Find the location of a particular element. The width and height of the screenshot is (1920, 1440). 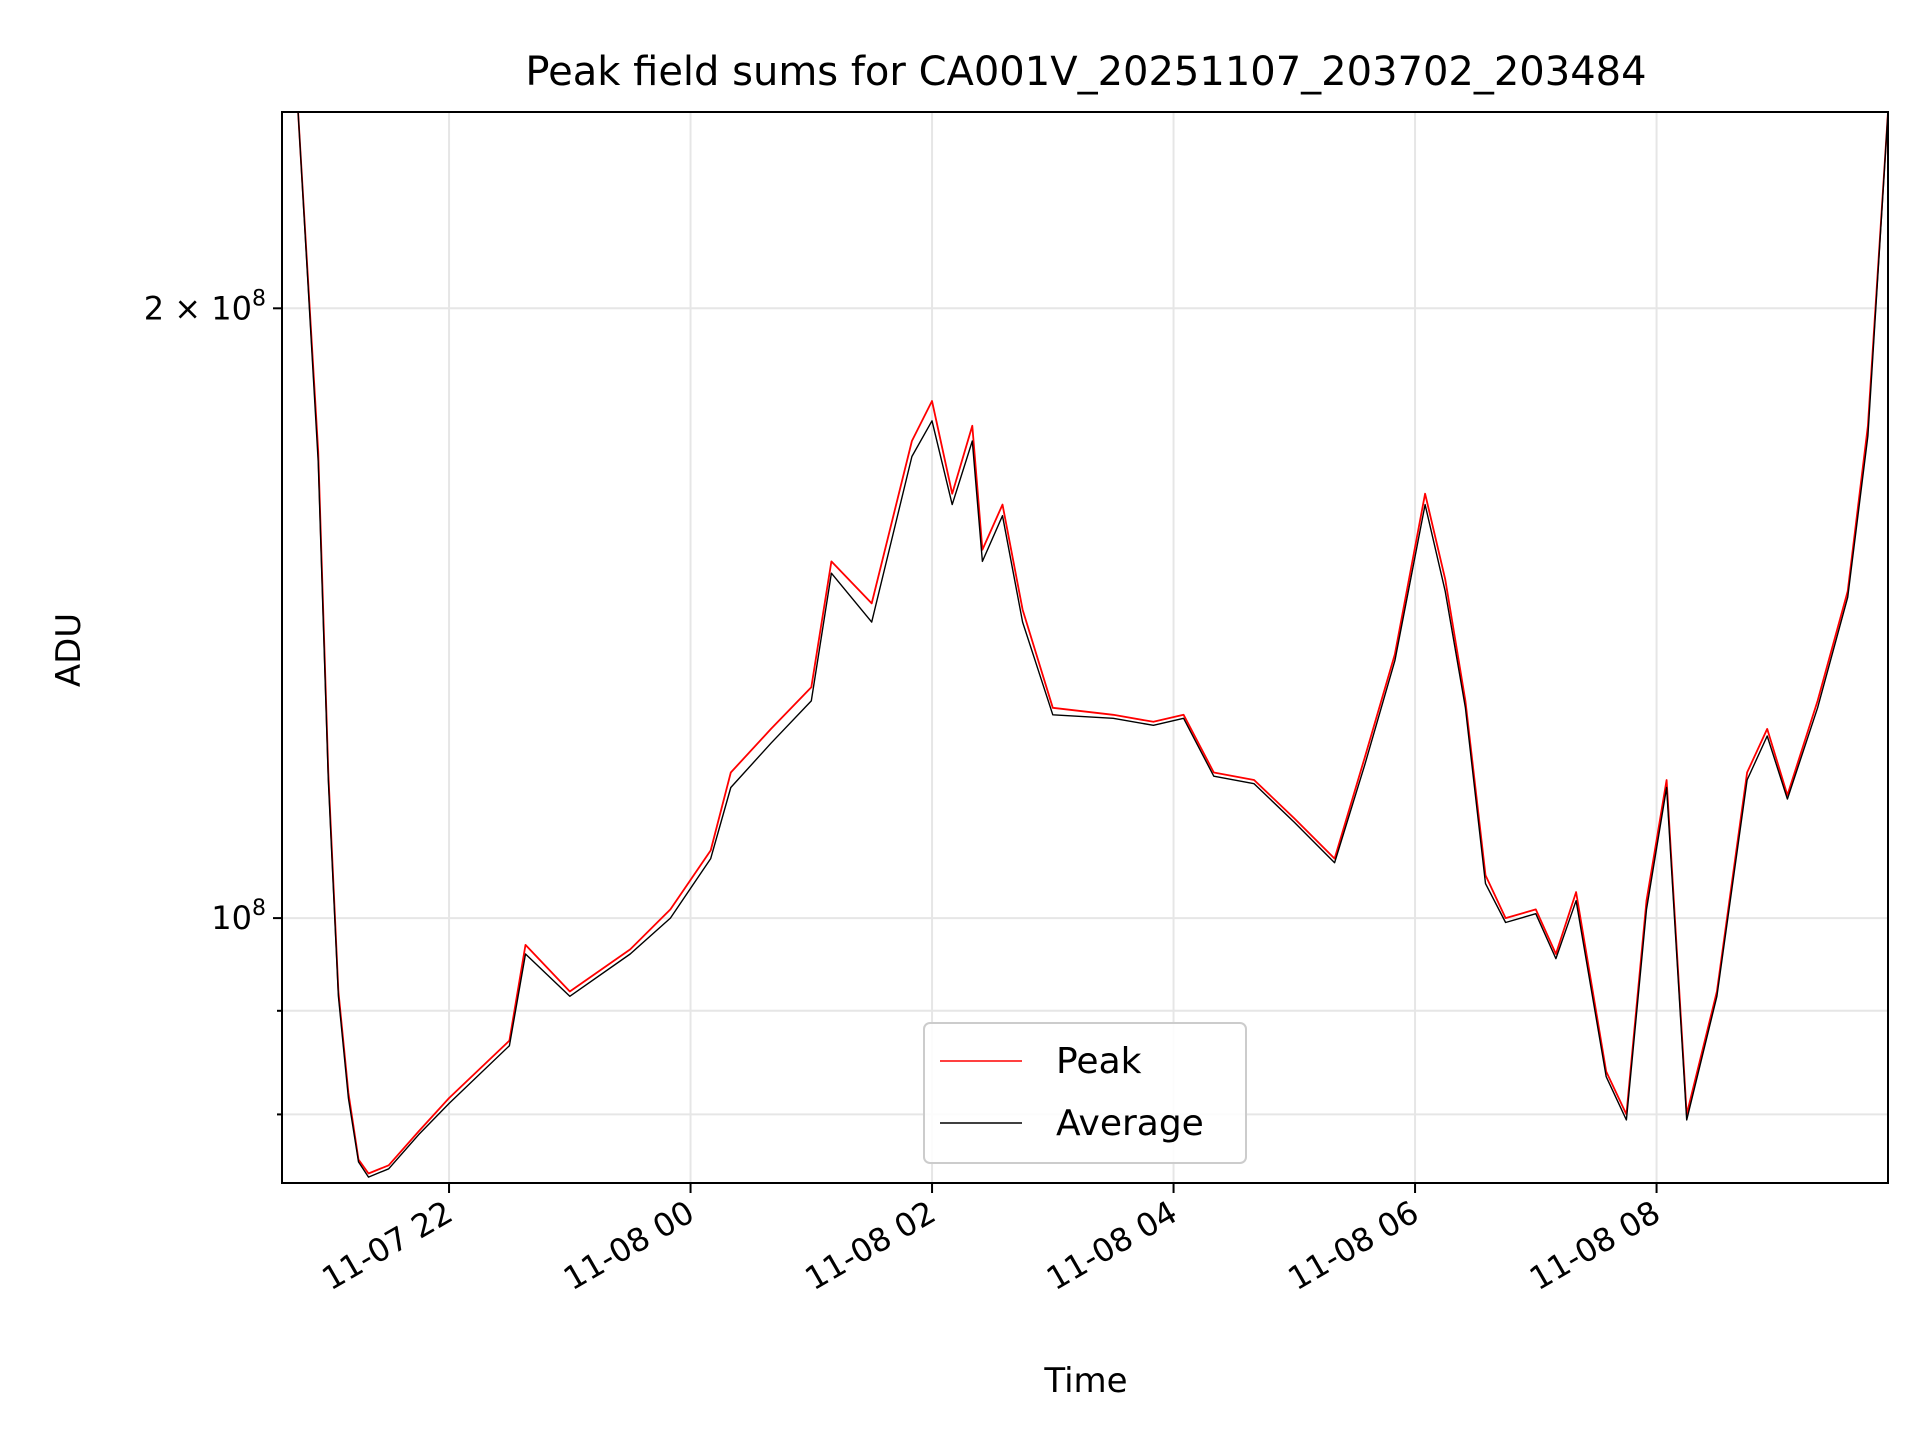

legend-peak-label: Peak is located at coordinates (1099, 1061).